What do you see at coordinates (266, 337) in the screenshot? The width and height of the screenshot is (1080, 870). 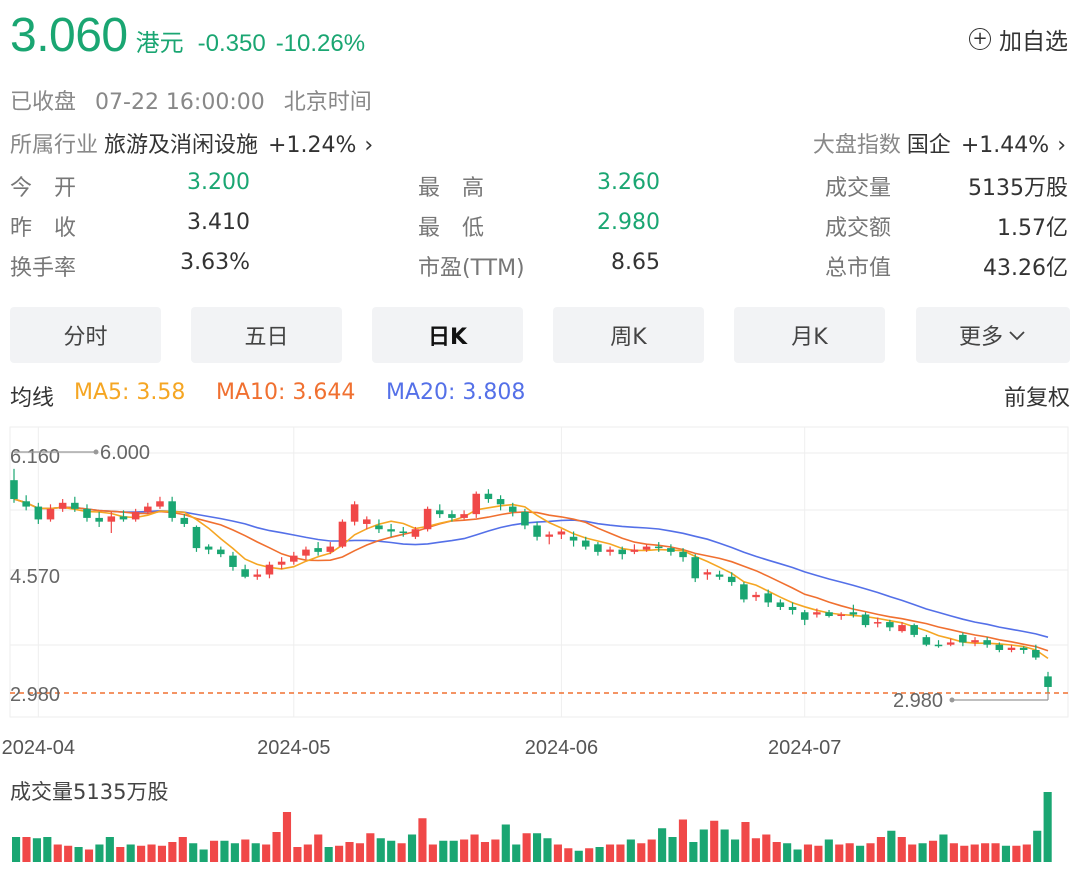 I see `tab-label: 五日` at bounding box center [266, 337].